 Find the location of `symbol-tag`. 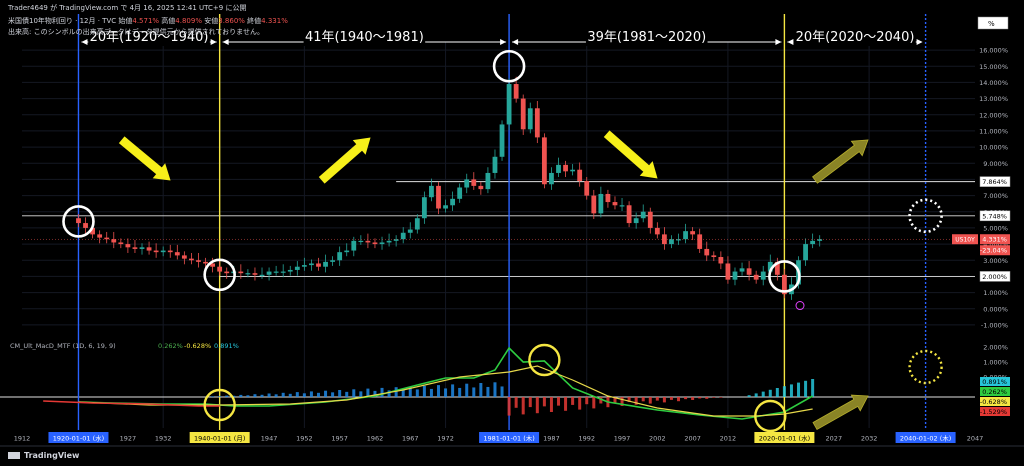

symbol-tag is located at coordinates (965, 239).